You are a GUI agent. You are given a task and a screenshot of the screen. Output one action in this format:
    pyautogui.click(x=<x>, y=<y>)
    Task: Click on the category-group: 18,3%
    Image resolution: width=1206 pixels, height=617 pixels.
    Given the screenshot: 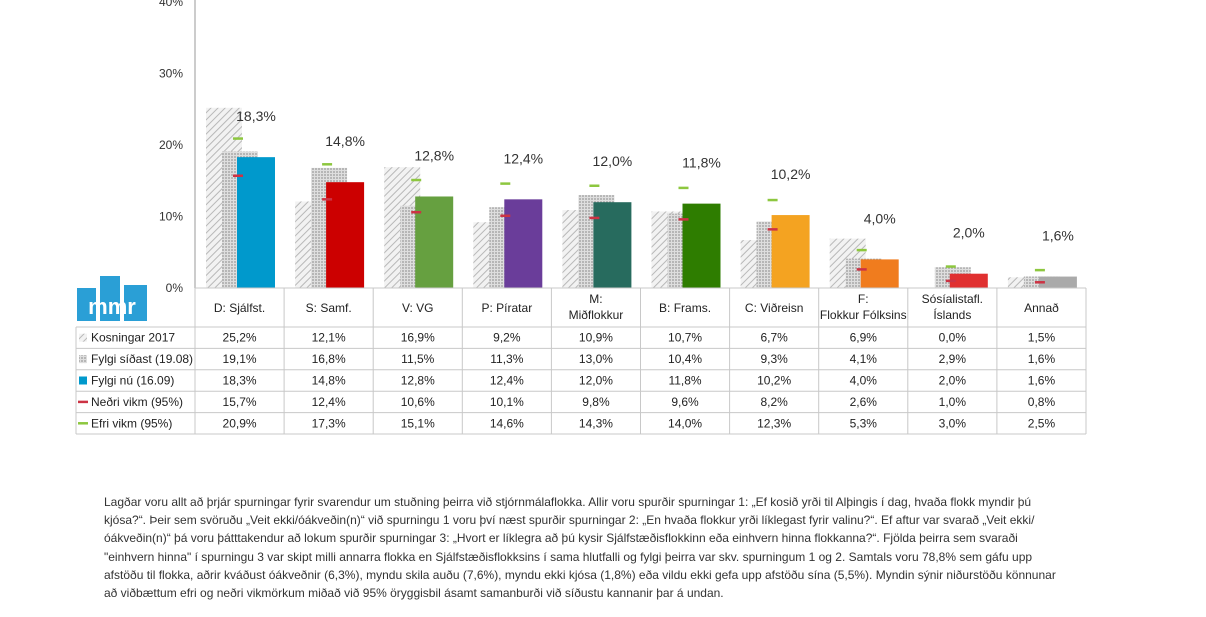 What is the action you would take?
    pyautogui.click(x=241, y=197)
    